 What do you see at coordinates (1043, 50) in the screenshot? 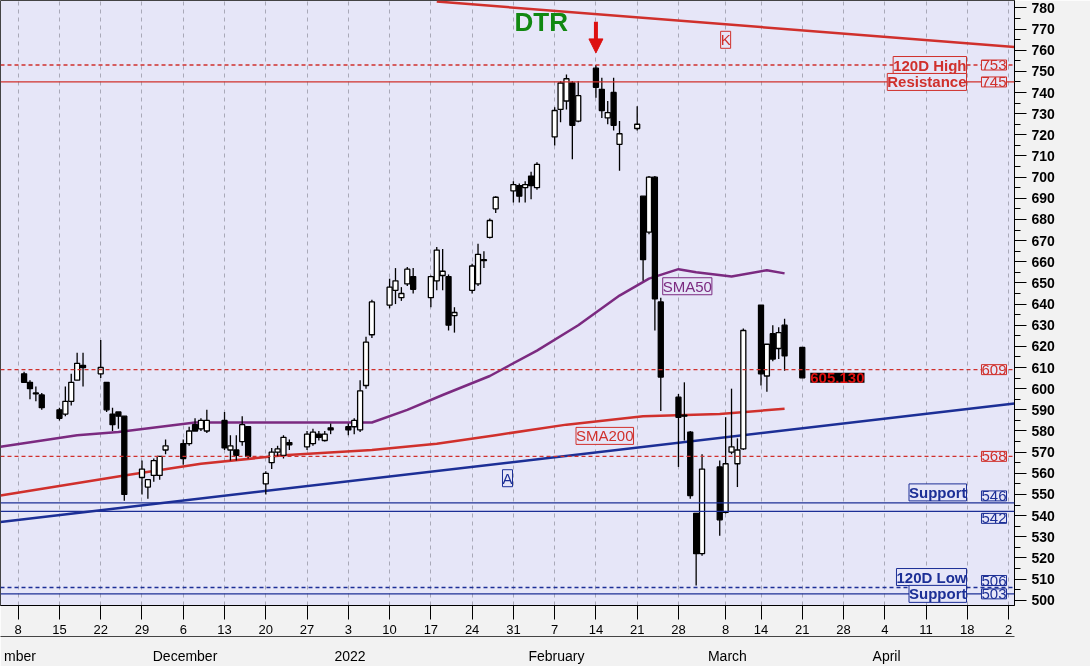
I see `y-tick-label: 760` at bounding box center [1043, 50].